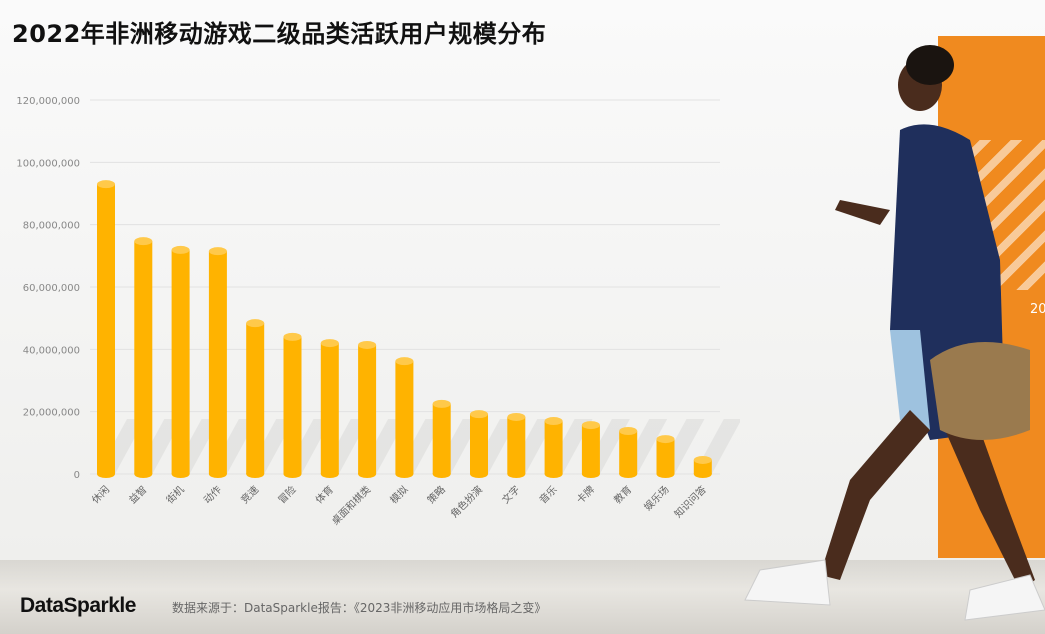  I want to click on data-source: 数据来源于：DataSparkle报告：《2023非洲移动应用市场格局之变》, so click(359, 608).